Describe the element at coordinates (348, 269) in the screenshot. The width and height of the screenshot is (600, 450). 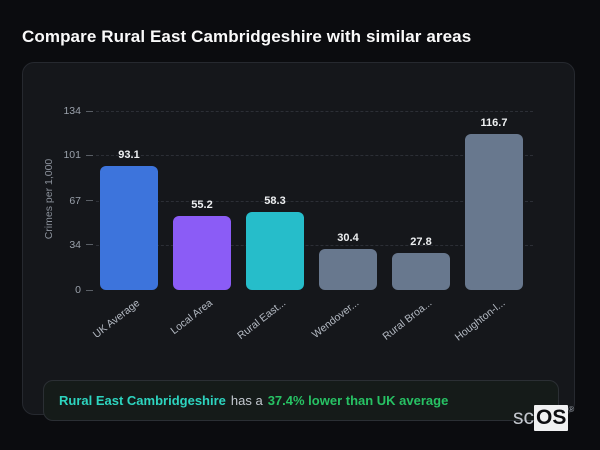
I see `bar-wendover` at that location.